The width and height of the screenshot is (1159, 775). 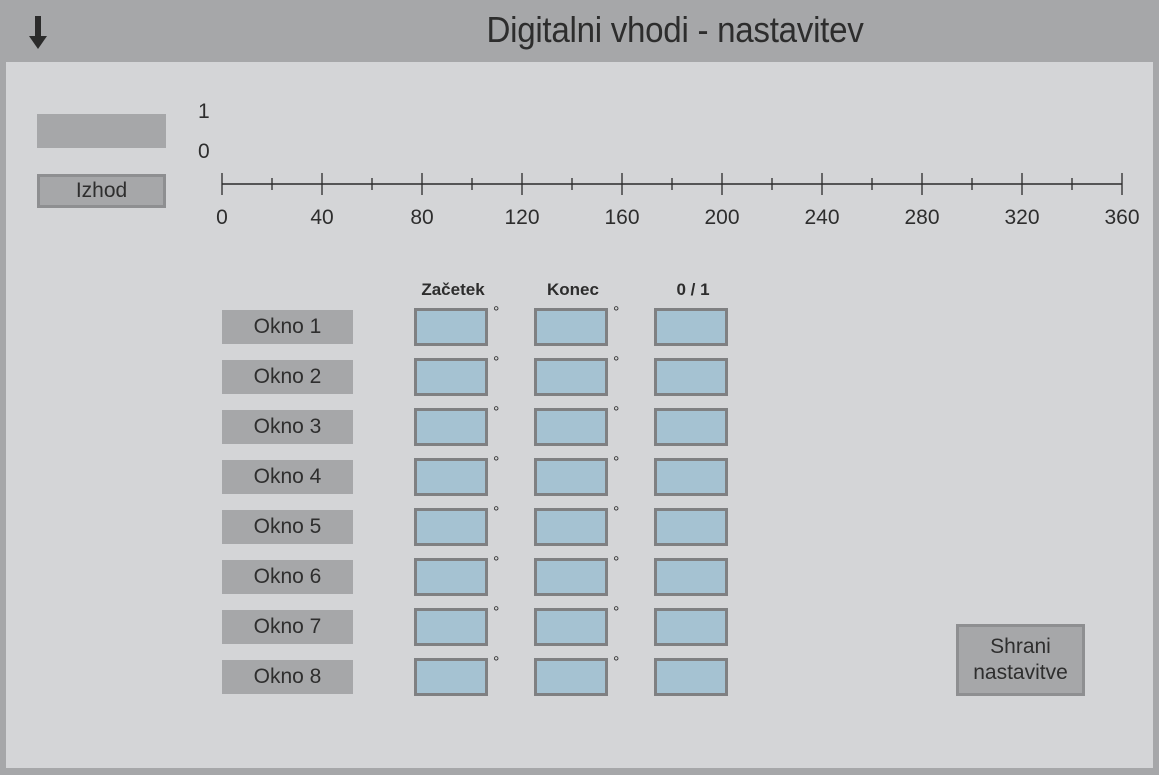 What do you see at coordinates (1122, 217) in the screenshot?
I see `x-axis-tick-label: 360` at bounding box center [1122, 217].